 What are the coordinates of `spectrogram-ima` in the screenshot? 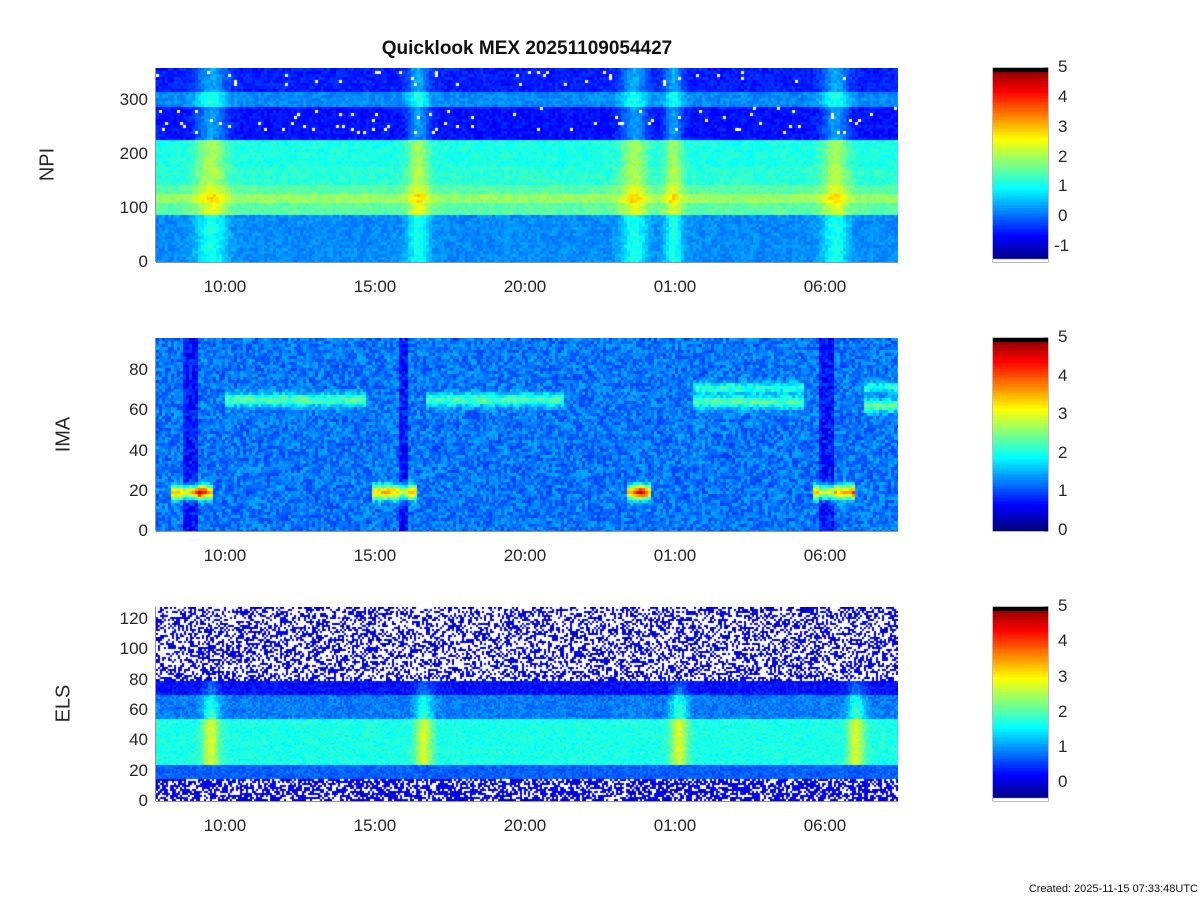 It's located at (527, 434).